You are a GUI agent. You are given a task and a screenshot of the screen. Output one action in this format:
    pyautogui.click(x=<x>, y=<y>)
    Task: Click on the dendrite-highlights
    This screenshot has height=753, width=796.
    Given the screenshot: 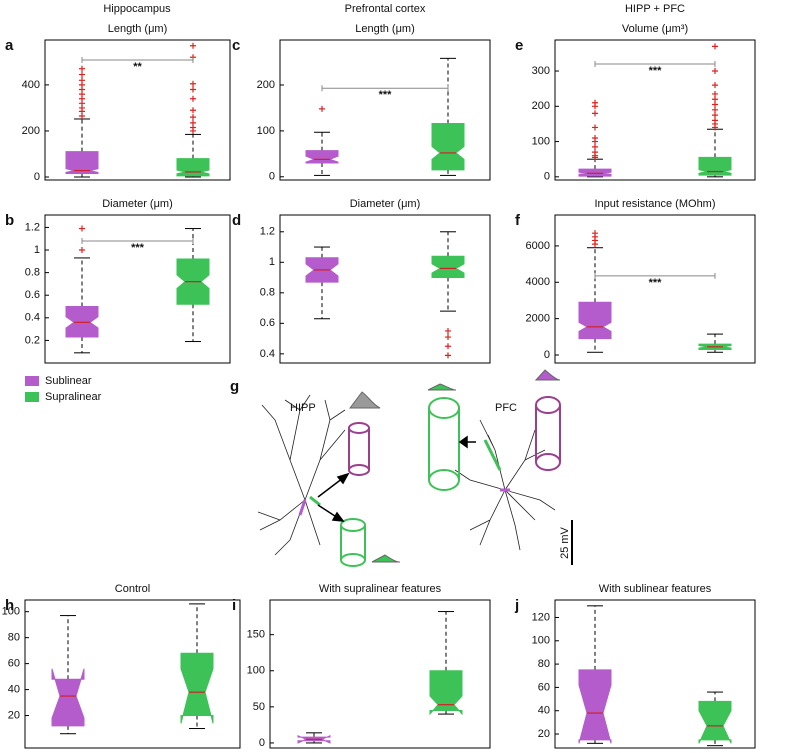 What is the action you would take?
    pyautogui.click(x=404, y=477)
    